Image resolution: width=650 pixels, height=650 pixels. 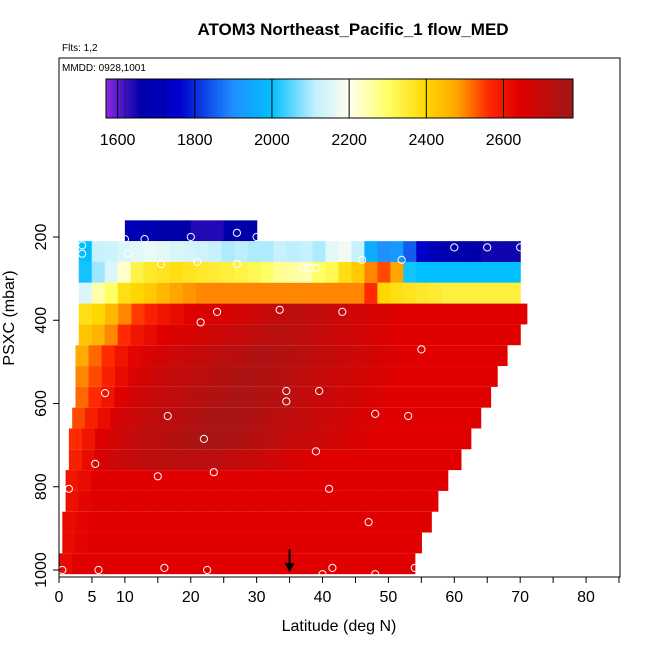 I want to click on x-tick-label: 30, so click(x=257, y=597).